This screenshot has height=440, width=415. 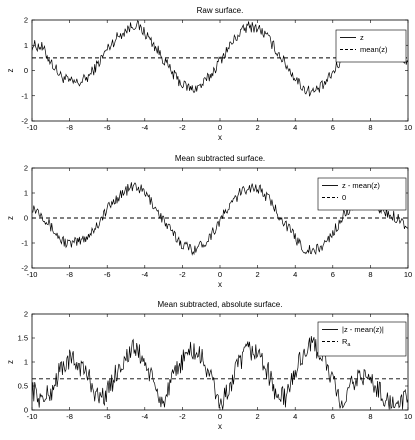 What do you see at coordinates (220, 10) in the screenshot?
I see `chart-title: Raw surface.` at bounding box center [220, 10].